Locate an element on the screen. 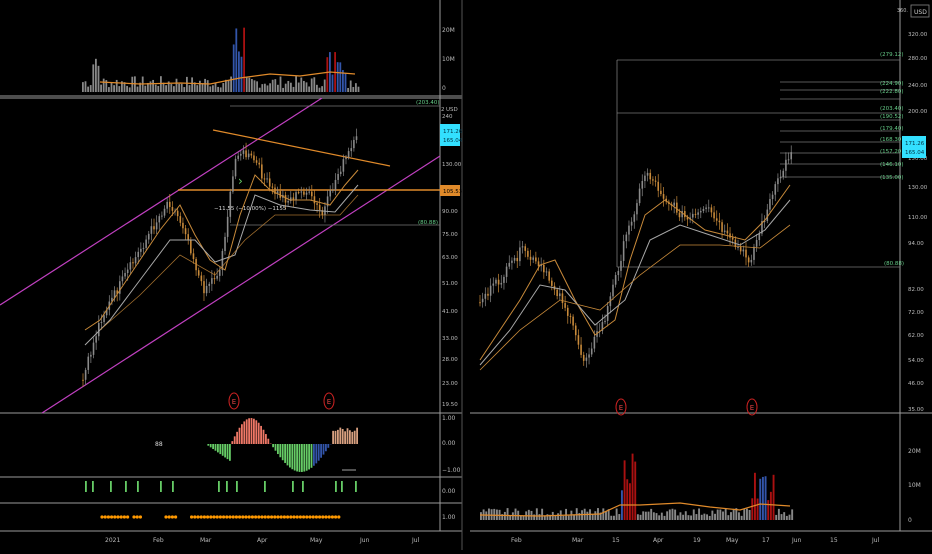 The width and height of the screenshot is (932, 554). right-time-axis: Feb Mar 15 Apr 19 May 17 Jun 15 Jul is located at coordinates (695, 540).